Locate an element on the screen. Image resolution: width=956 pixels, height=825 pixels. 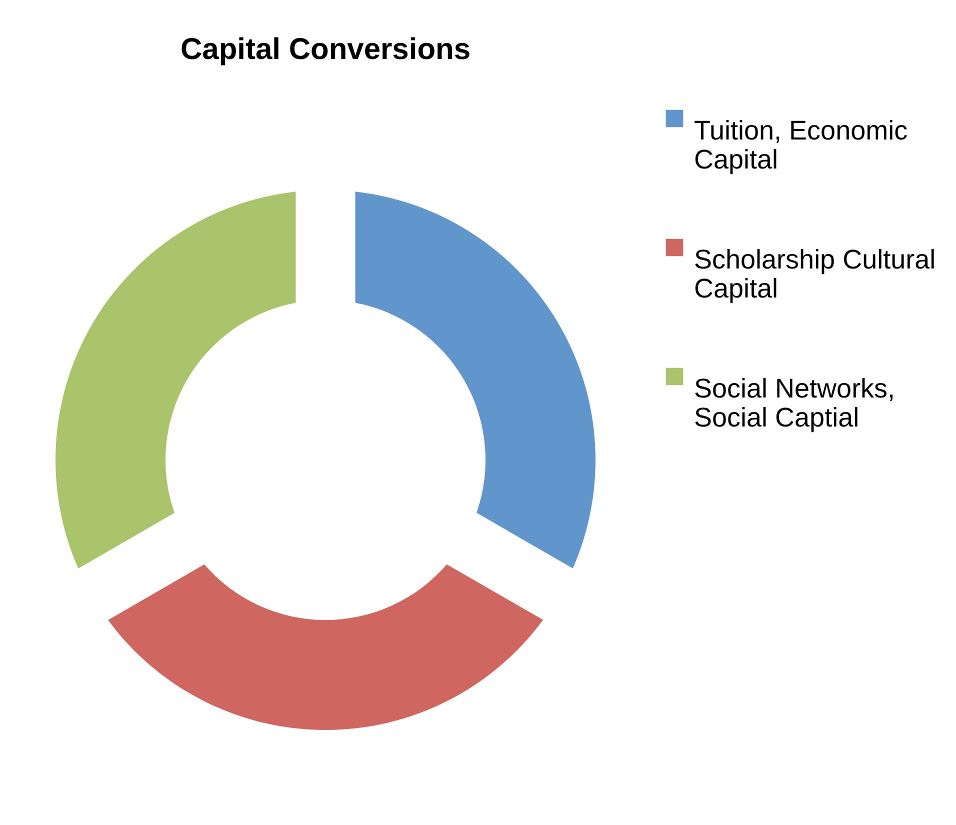
chart-title: Capital Conversions is located at coordinates (325, 49).